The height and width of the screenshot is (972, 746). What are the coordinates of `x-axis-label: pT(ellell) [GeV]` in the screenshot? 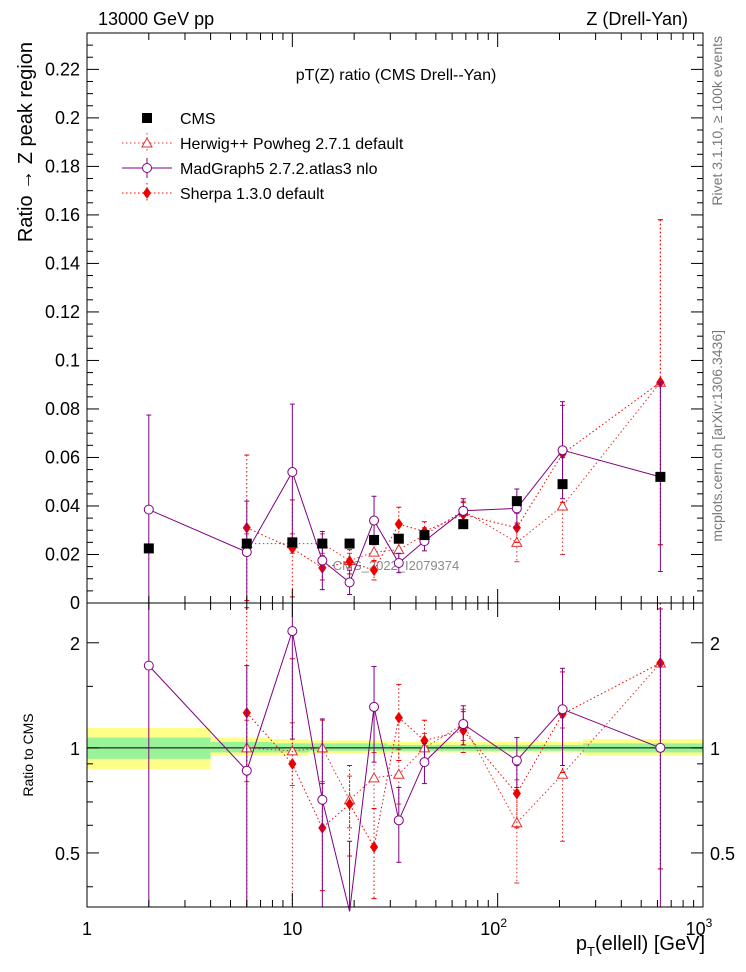 It's located at (640, 946).